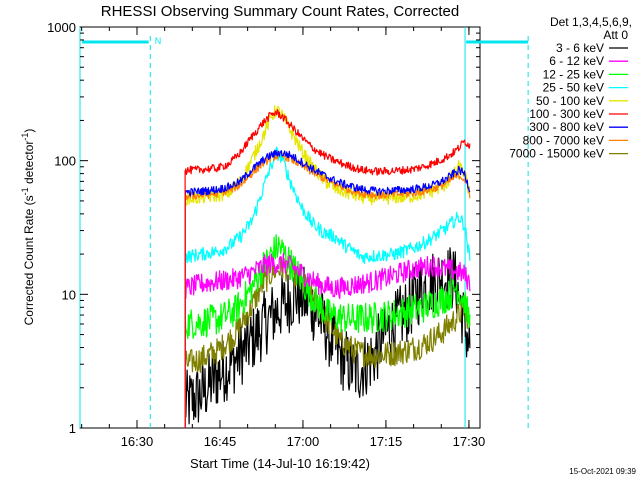 This screenshot has width=640, height=480. Describe the element at coordinates (602, 471) in the screenshot. I see `plot-timestamp: 15-Oct-2021 09:39` at that location.